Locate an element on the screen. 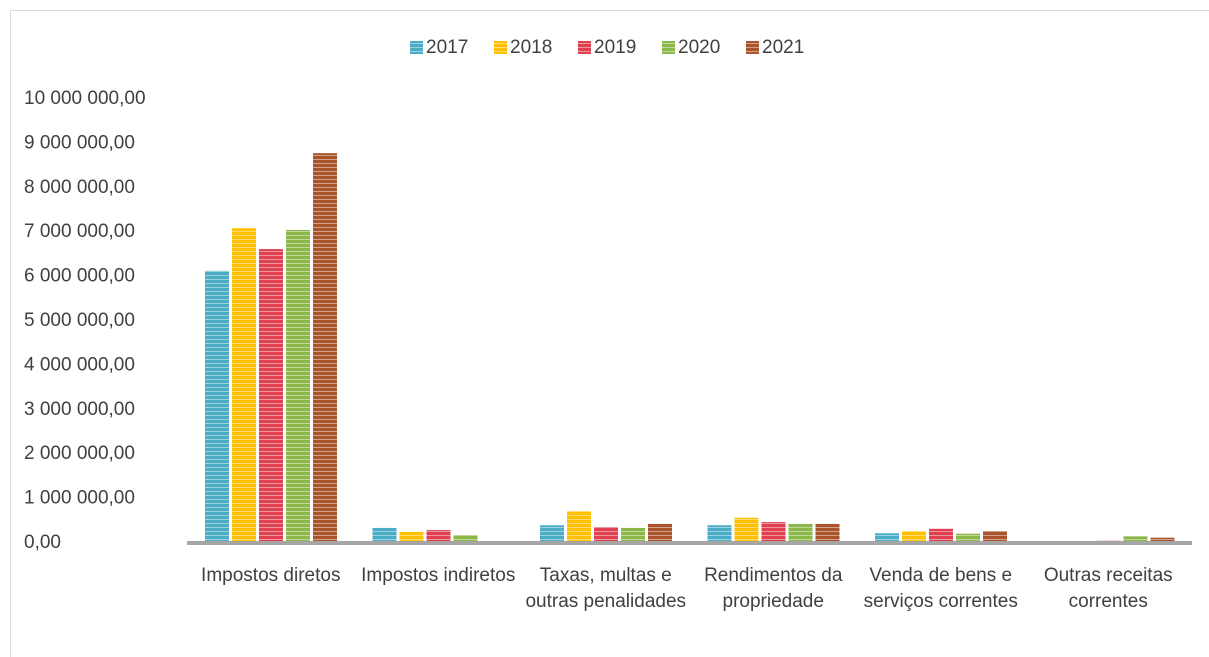 The image size is (1209, 657). x-tick-label: Outras receitas correntes is located at coordinates (1108, 588).